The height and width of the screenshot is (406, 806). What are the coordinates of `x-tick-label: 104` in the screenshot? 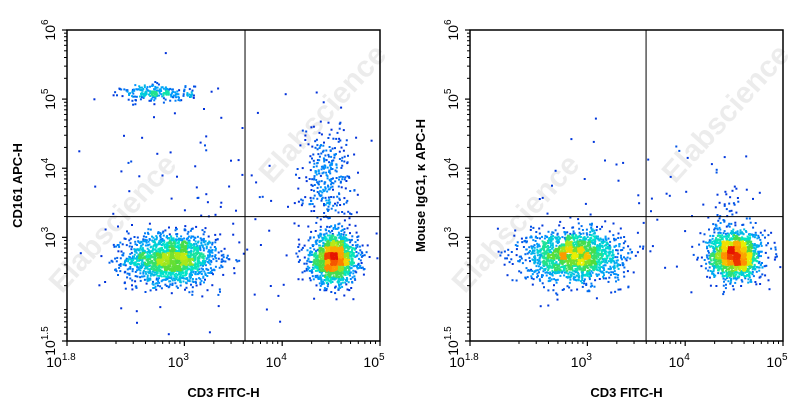 It's located at (277, 361).